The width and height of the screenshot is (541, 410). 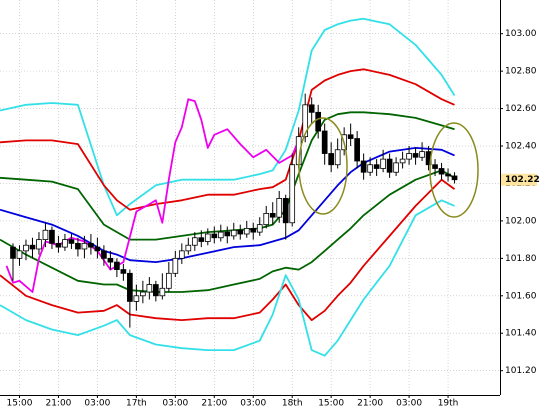 I want to click on y-tick-label: 101.40, so click(x=521, y=334).